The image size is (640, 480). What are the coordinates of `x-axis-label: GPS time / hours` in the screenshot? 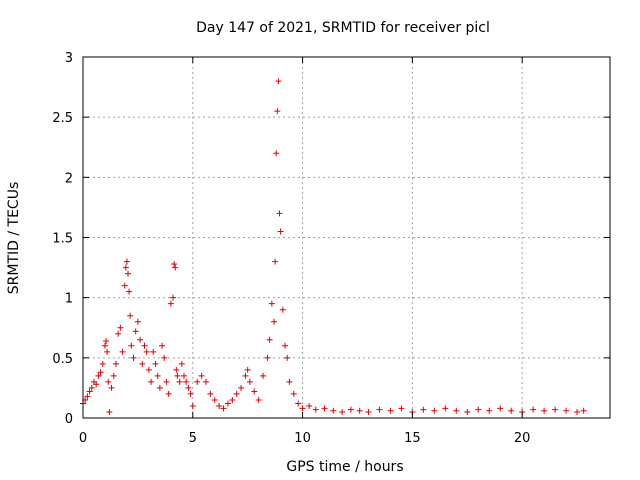 It's located at (344, 467).